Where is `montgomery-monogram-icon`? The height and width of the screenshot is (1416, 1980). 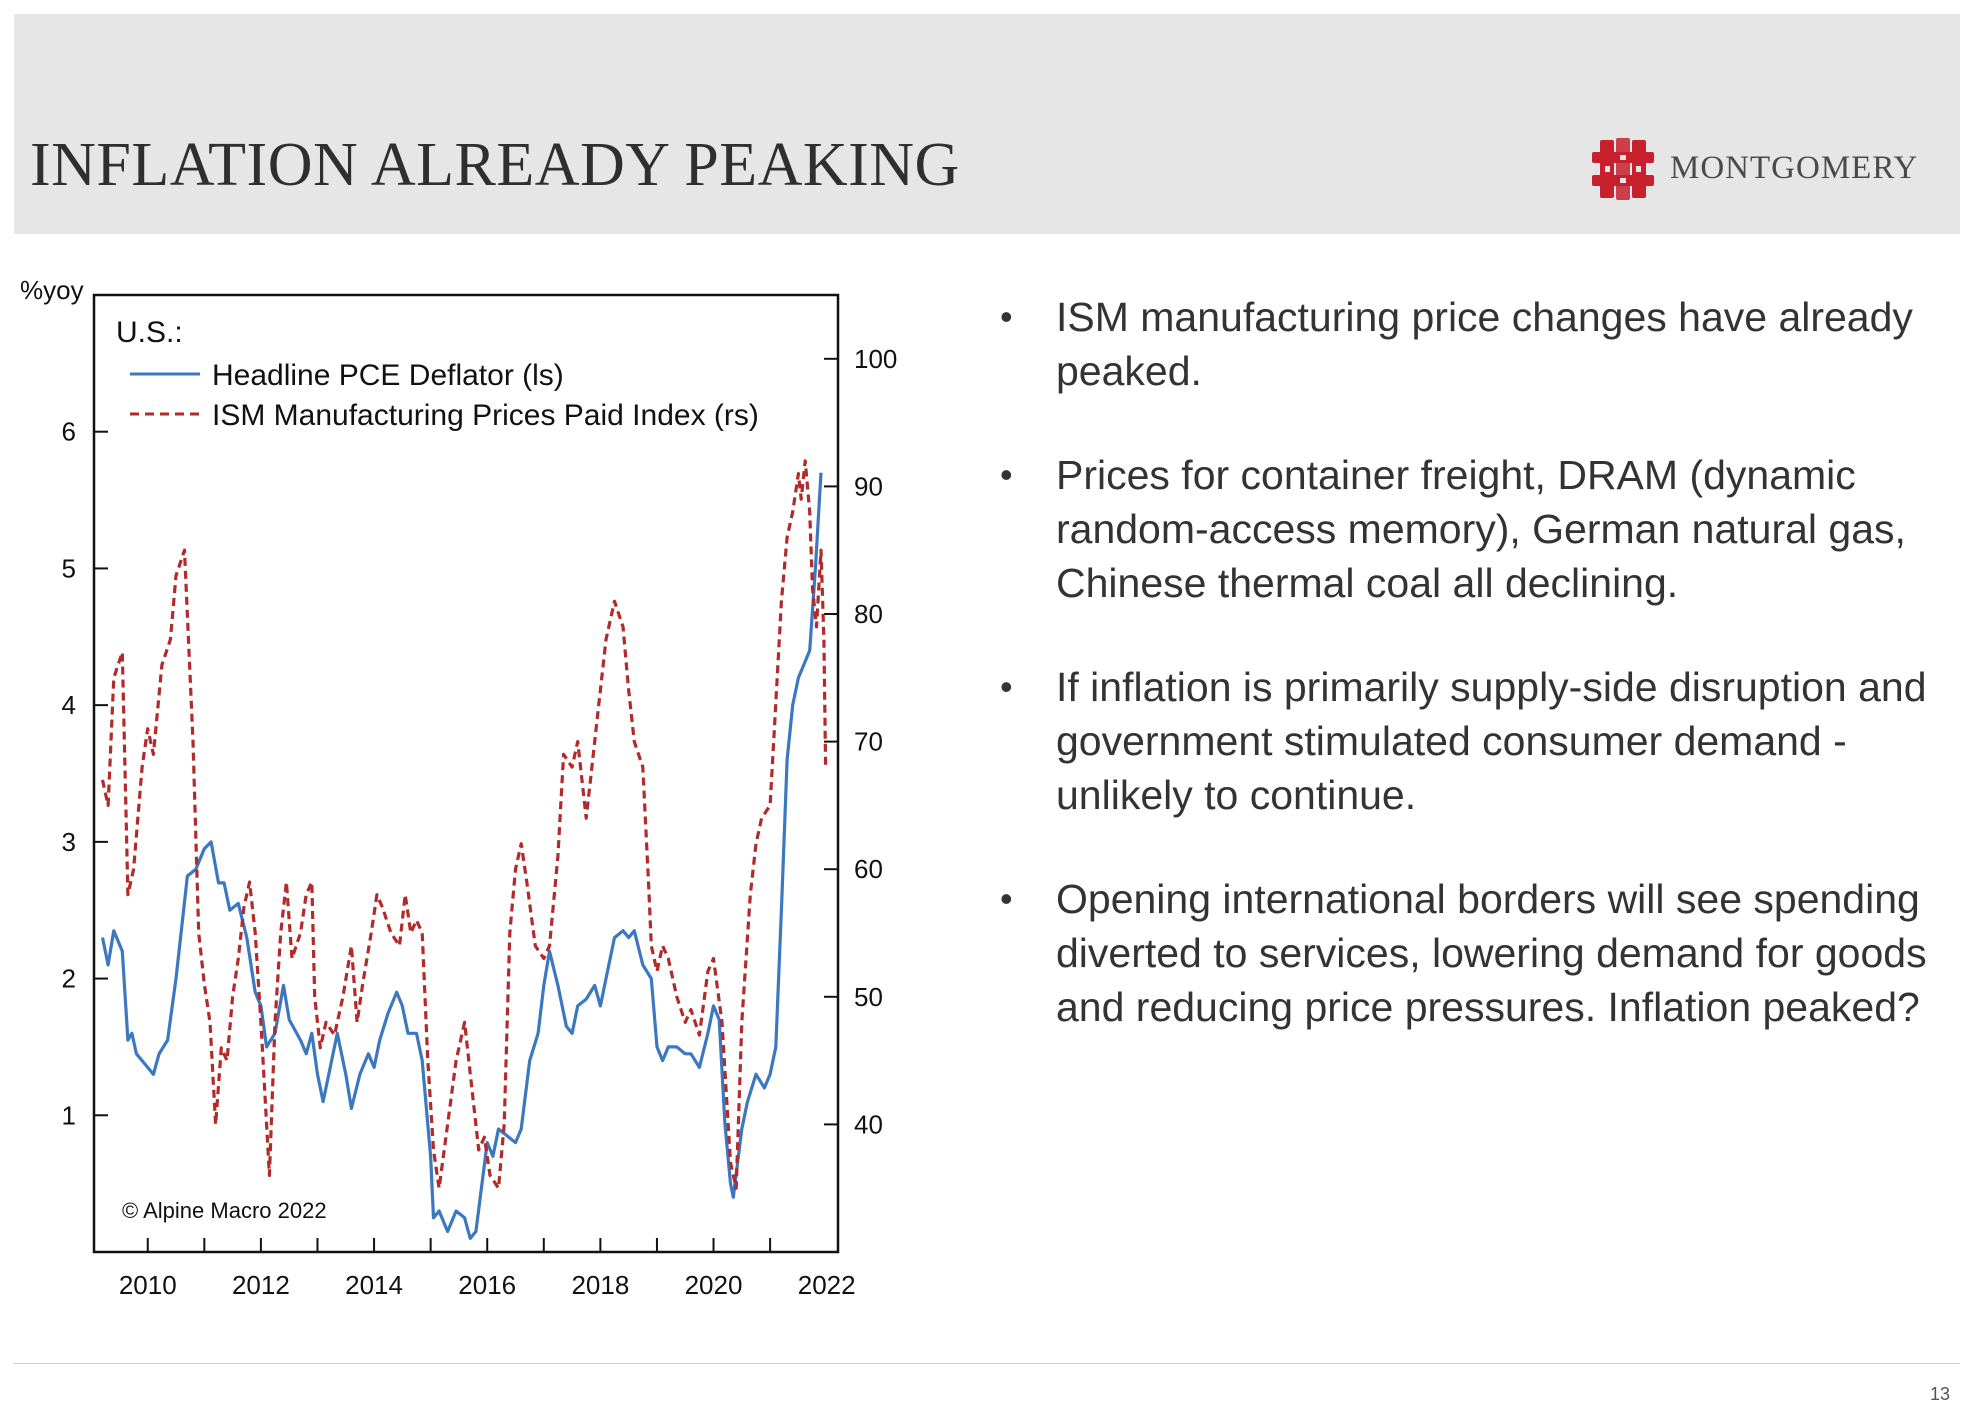 montgomery-monogram-icon is located at coordinates (1623, 169).